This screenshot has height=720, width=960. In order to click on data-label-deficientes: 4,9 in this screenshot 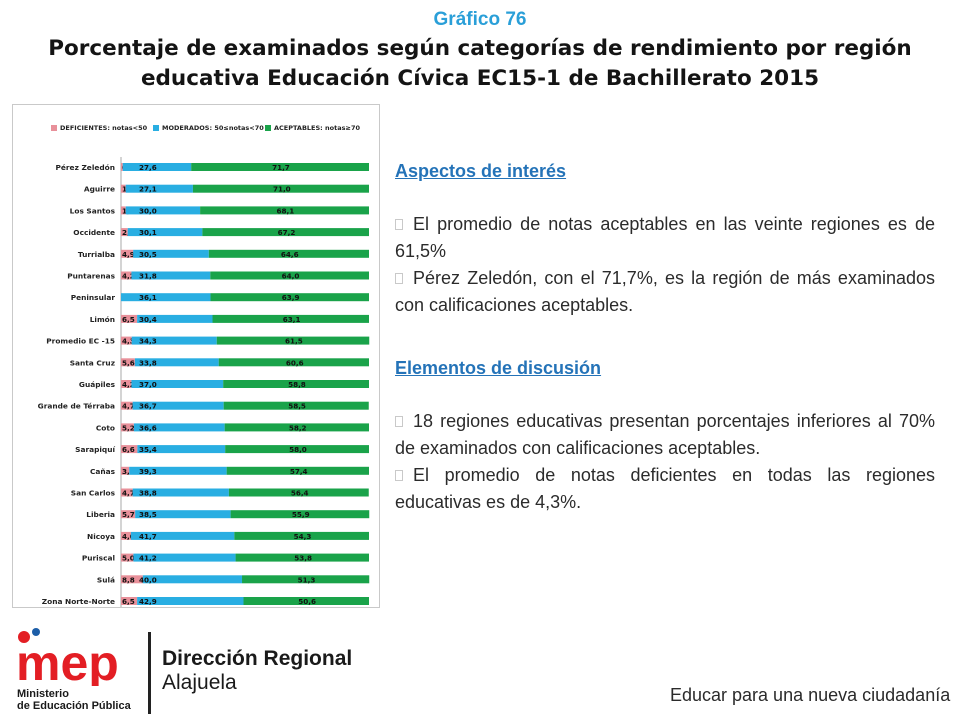, I will do `click(128, 254)`.